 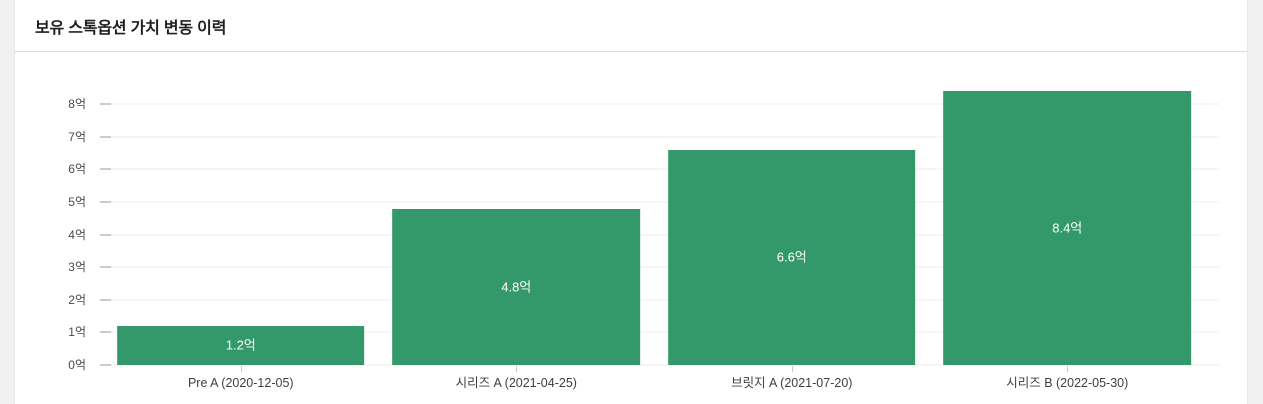 I want to click on y-axis-label: 8억, so click(x=77, y=104).